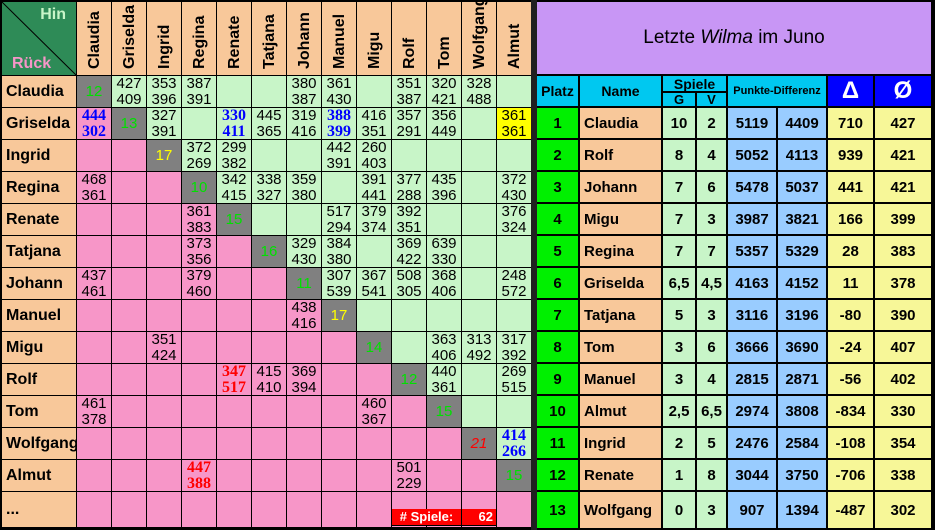 The image size is (938, 530). Describe the element at coordinates (409, 475) in the screenshot. I see `score-cell: 501 229` at that location.